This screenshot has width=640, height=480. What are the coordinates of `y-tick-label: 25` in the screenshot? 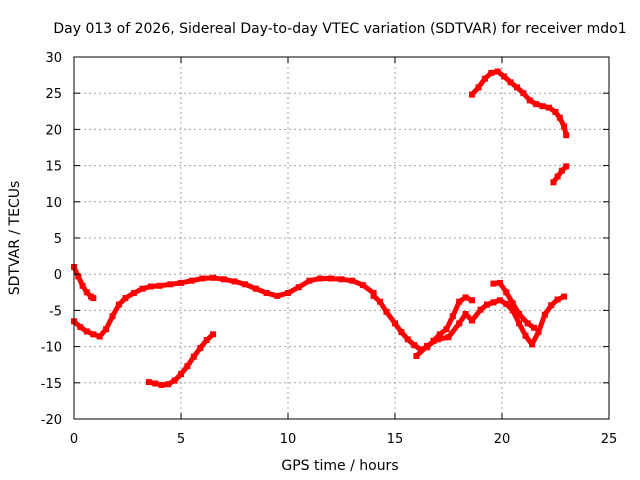 It's located at (53, 94).